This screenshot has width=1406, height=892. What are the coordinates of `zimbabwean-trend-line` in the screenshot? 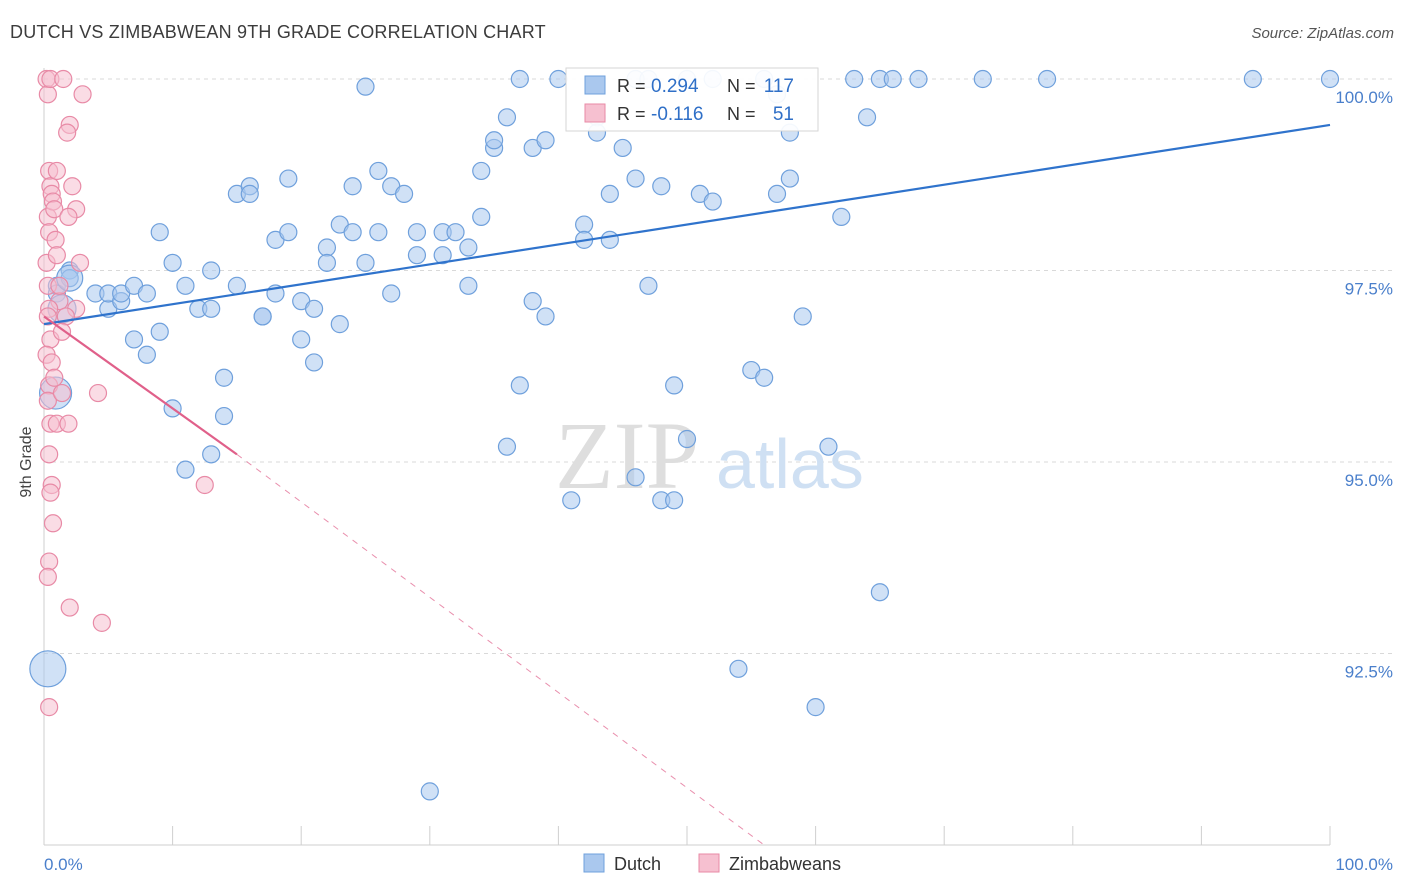 It's located at (140, 385).